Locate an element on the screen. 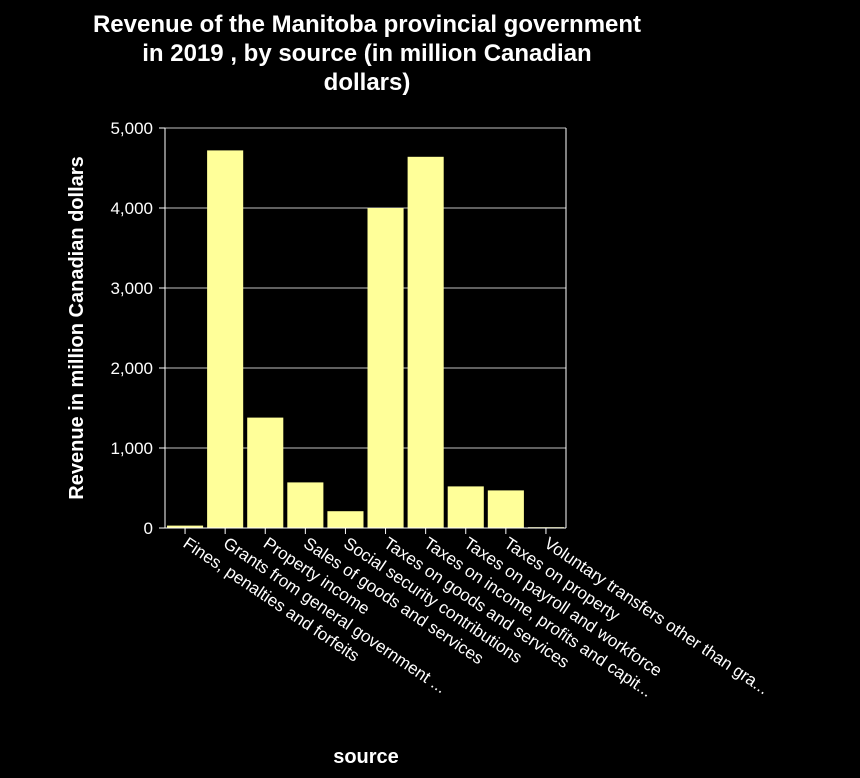 The height and width of the screenshot is (778, 860). chart-title-line-2: in 2019 , by source (in million Canadian is located at coordinates (366, 53).